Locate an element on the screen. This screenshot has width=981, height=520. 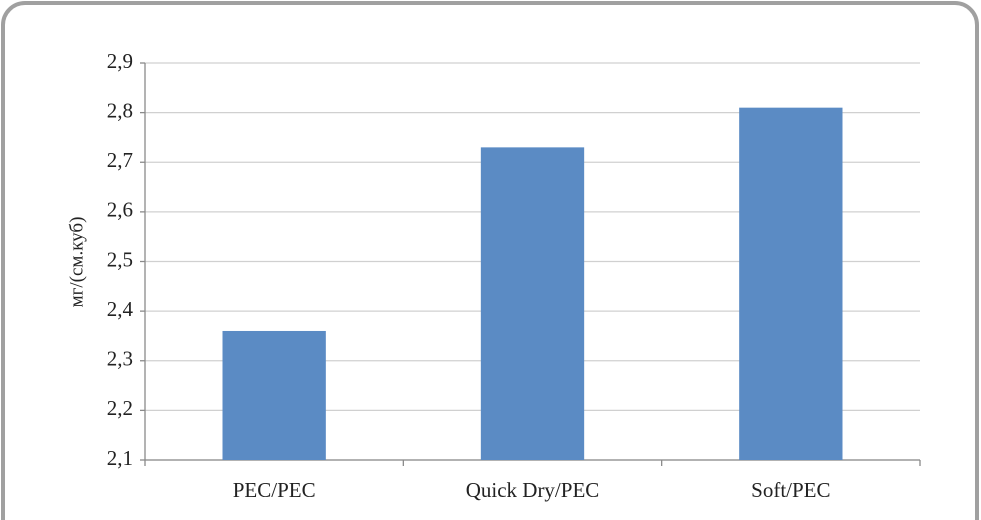
y-tick-label: 2,3 is located at coordinates (120, 359).